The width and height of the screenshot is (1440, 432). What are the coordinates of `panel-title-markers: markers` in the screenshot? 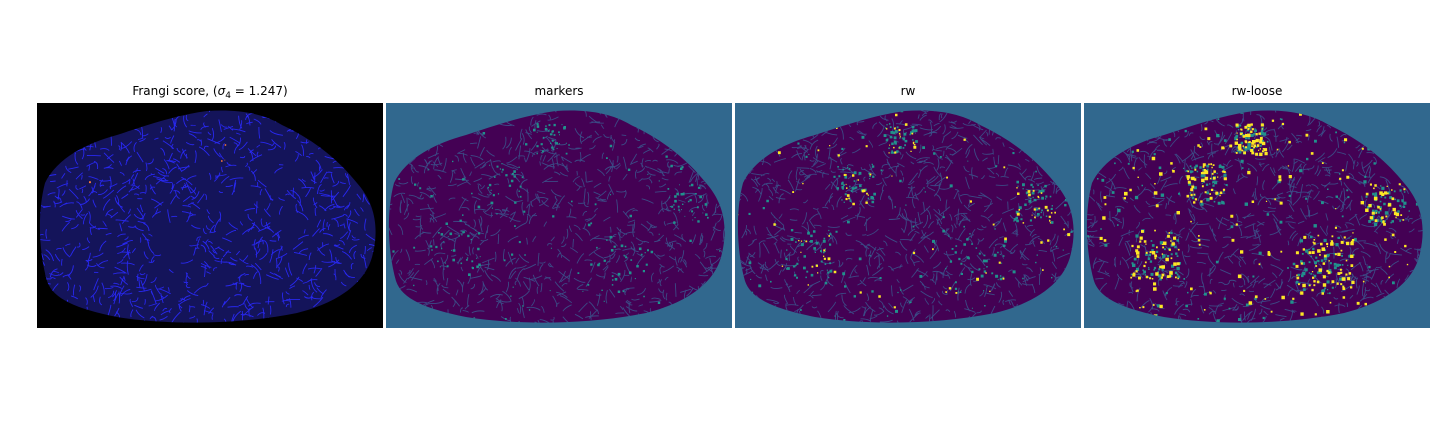 It's located at (559, 91).